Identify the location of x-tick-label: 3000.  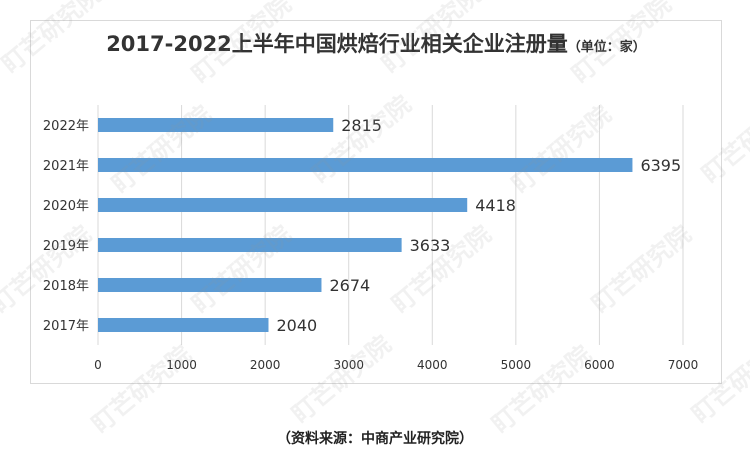
(348, 365).